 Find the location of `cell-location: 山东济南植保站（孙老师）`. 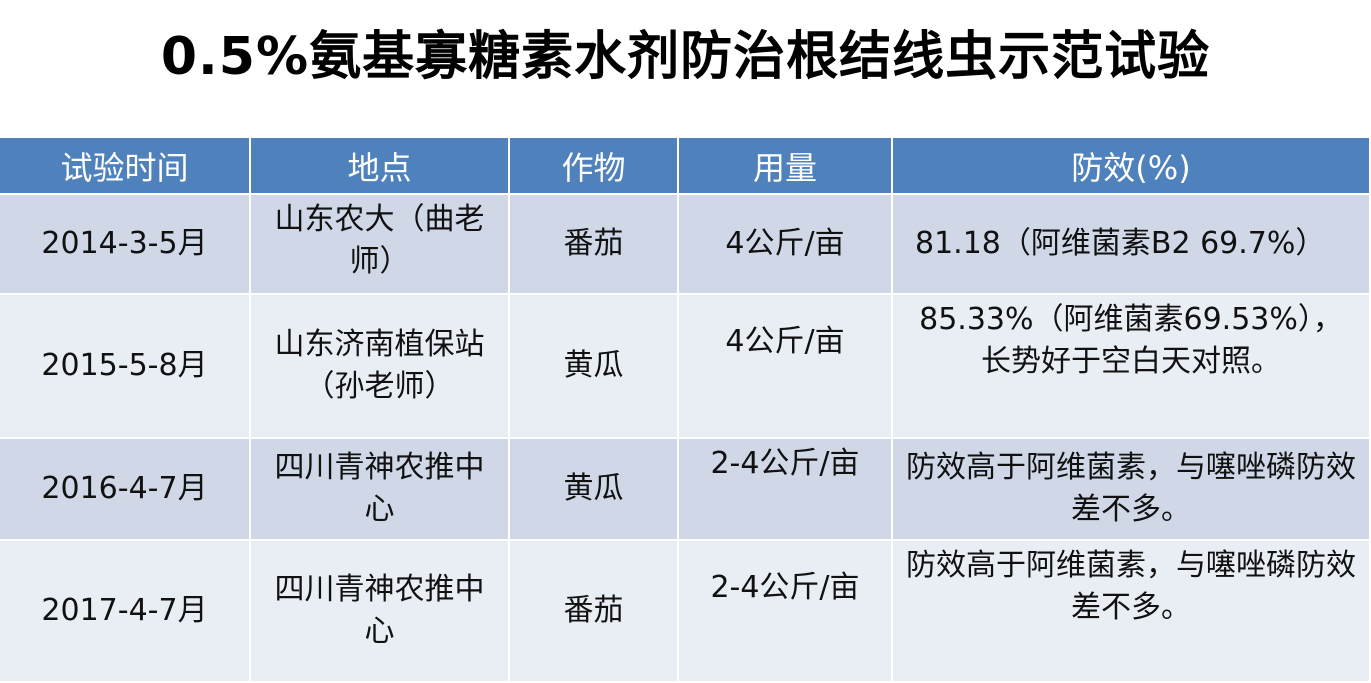

cell-location: 山东济南植保站（孙老师） is located at coordinates (379, 366).